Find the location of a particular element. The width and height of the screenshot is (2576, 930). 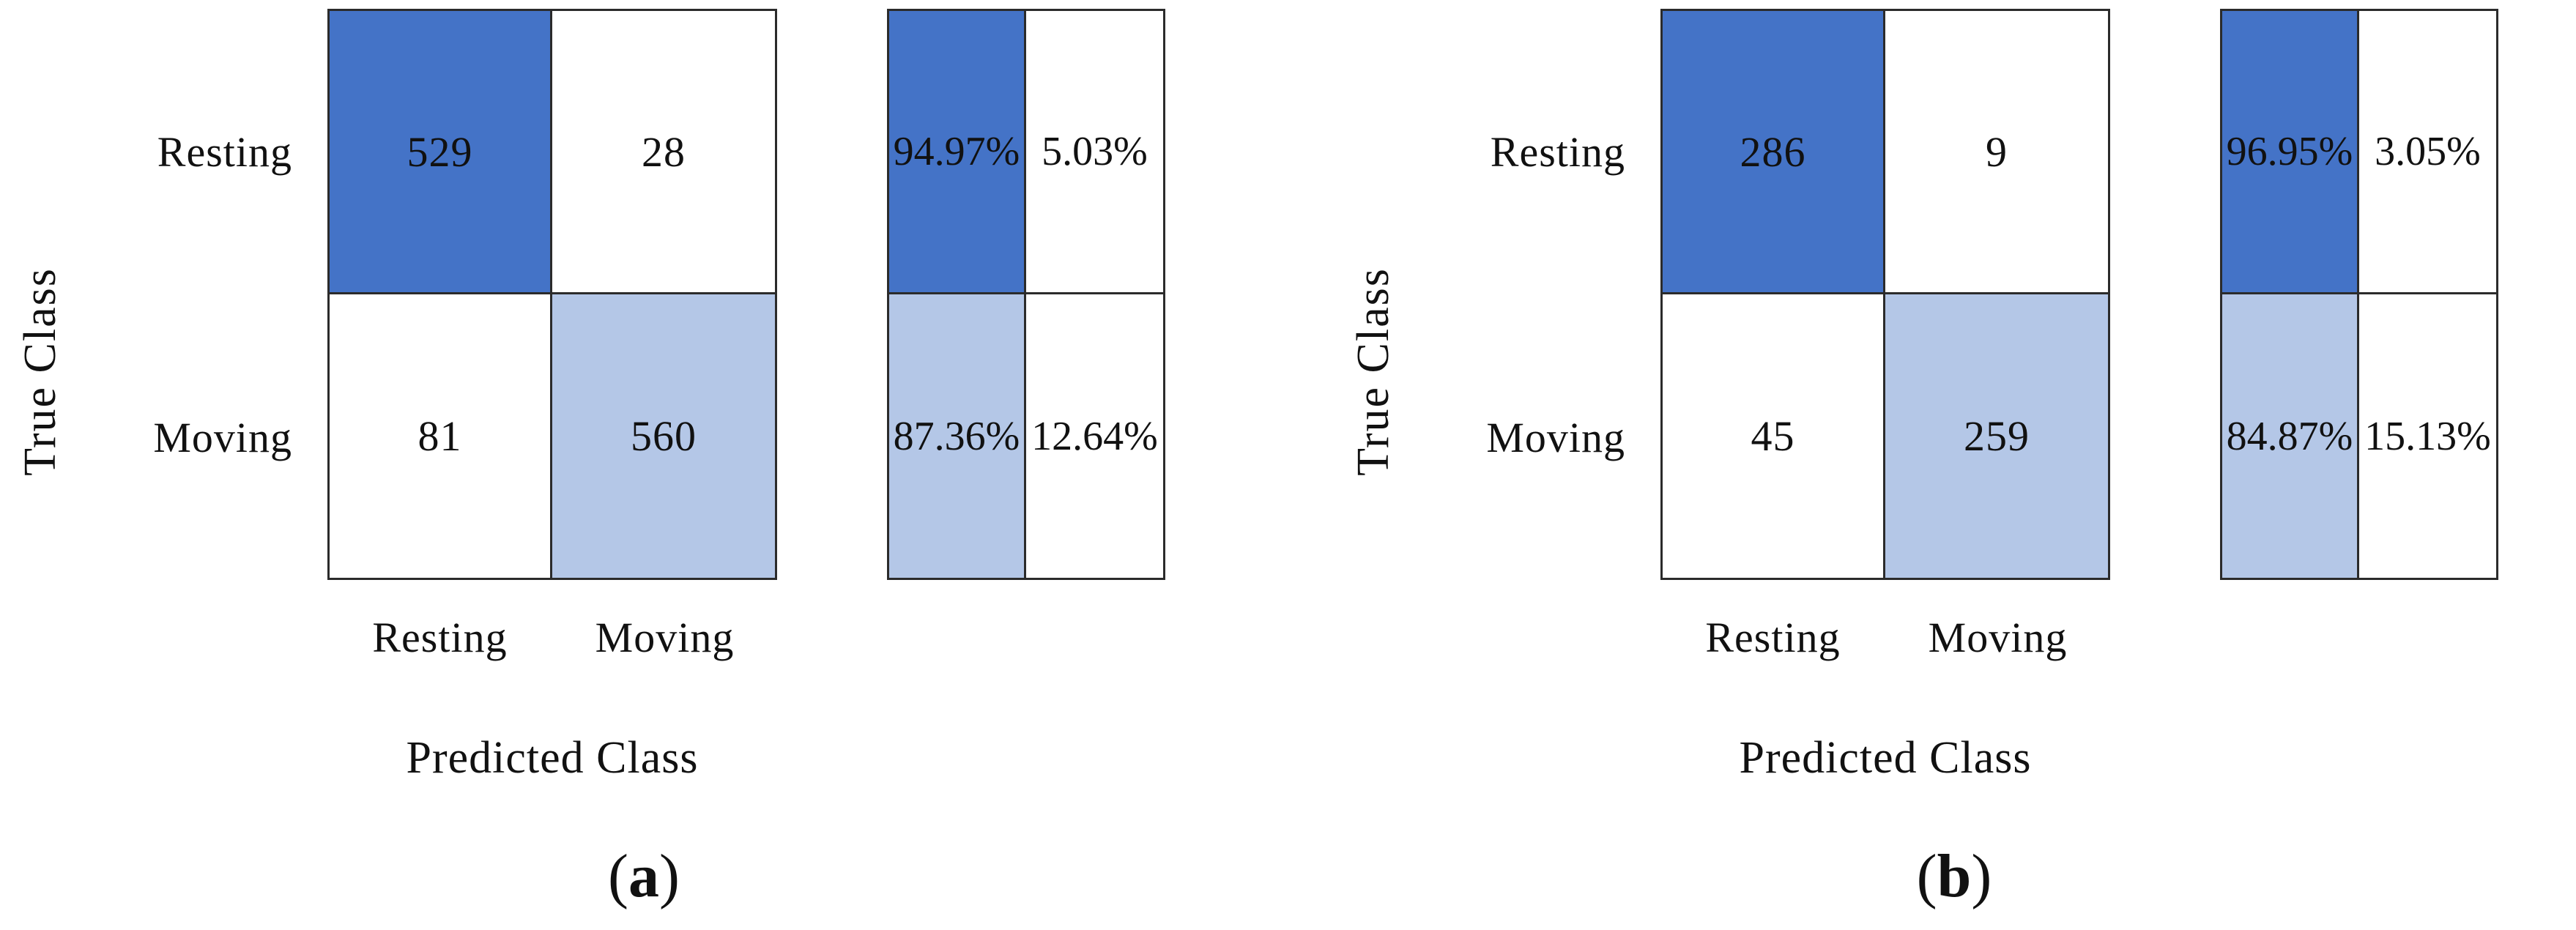

percentage-matrix: 94.97% 5.03% 87.36% 12.64% is located at coordinates (1026, 294).